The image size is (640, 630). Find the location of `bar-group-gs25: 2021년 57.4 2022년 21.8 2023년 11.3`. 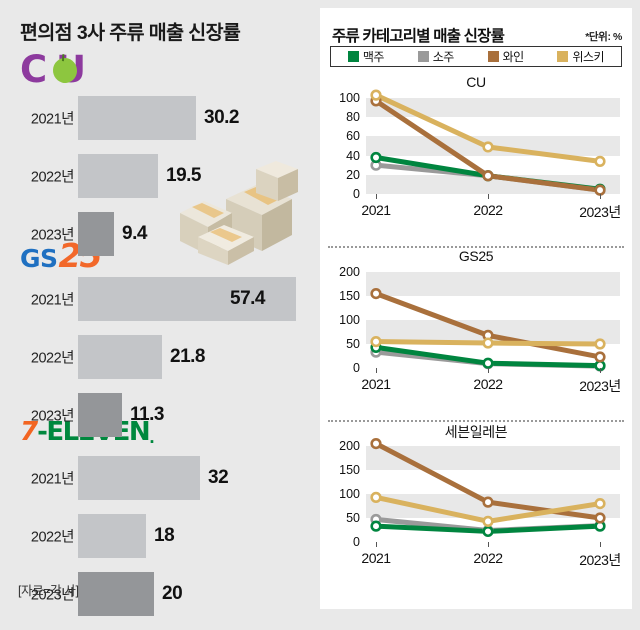

bar-group-gs25: 2021년 57.4 2022년 21.8 2023년 11.3 is located at coordinates (158, 364).